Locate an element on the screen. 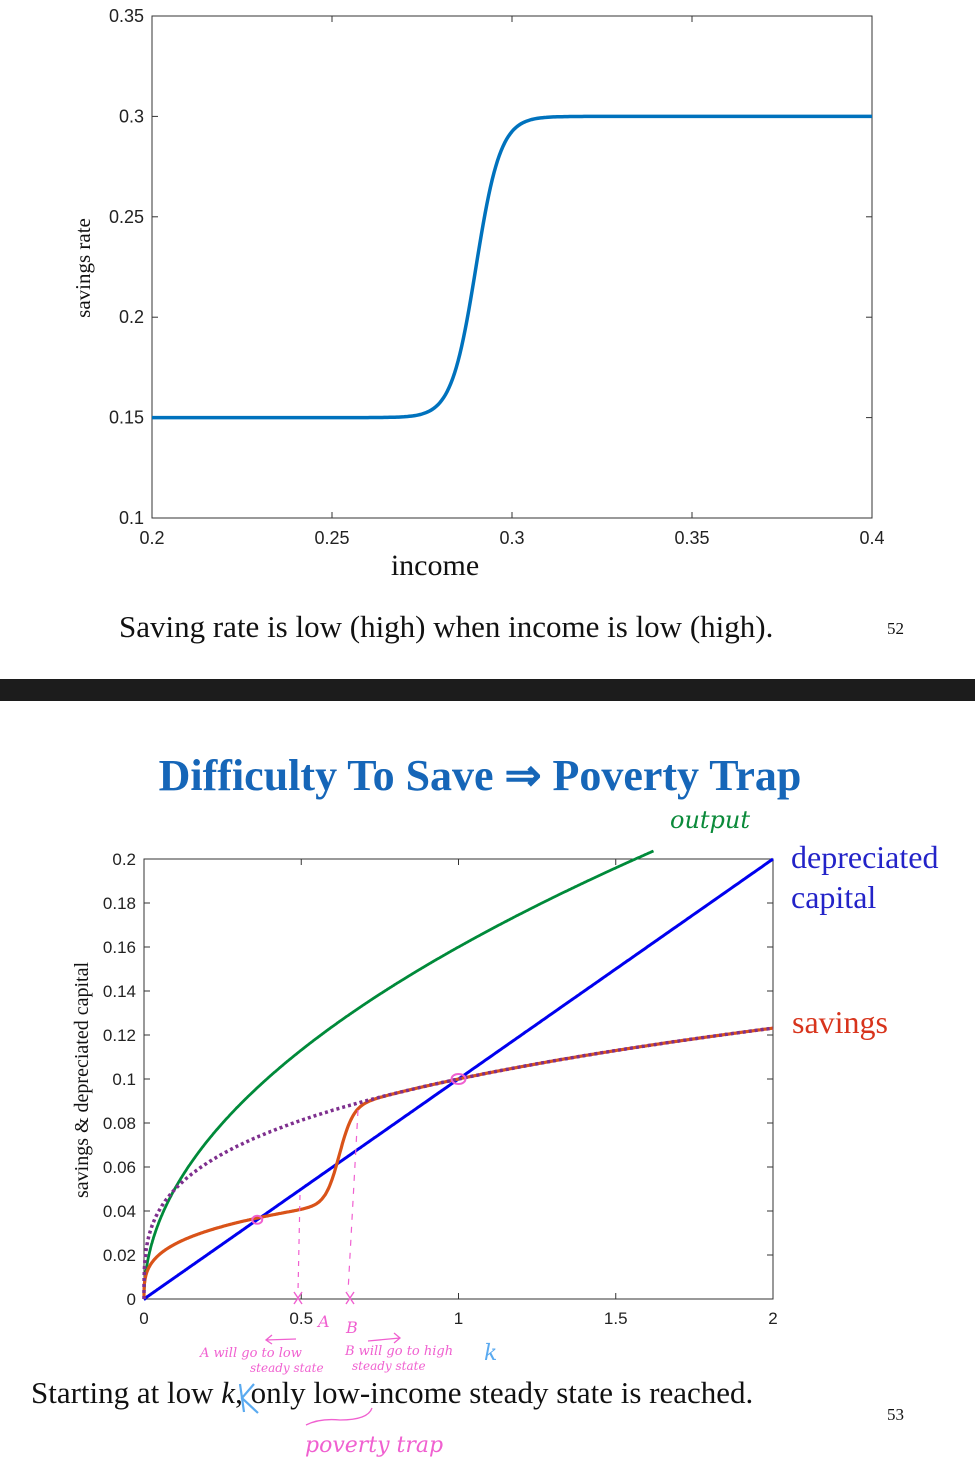 The image size is (975, 1465). legend-depreciated-capital: capital is located at coordinates (833, 897).